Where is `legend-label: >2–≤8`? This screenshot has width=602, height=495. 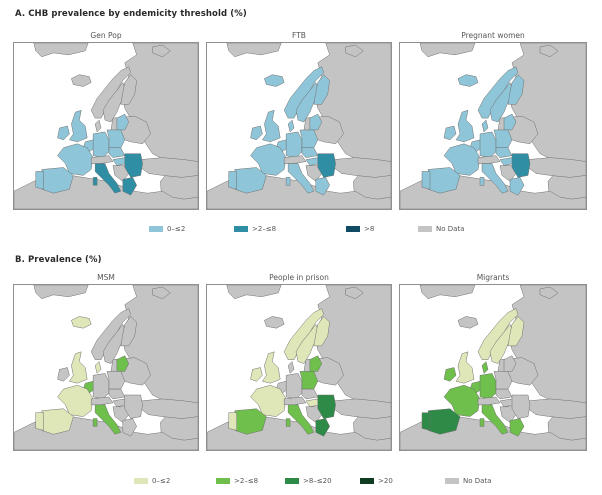
legend-label: >2–≤8 is located at coordinates (264, 229).